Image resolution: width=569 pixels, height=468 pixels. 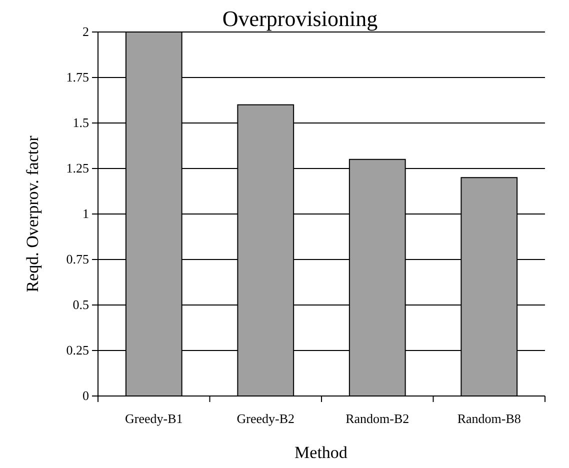 What do you see at coordinates (77, 350) in the screenshot?
I see `y-tick-label: 0.25` at bounding box center [77, 350].